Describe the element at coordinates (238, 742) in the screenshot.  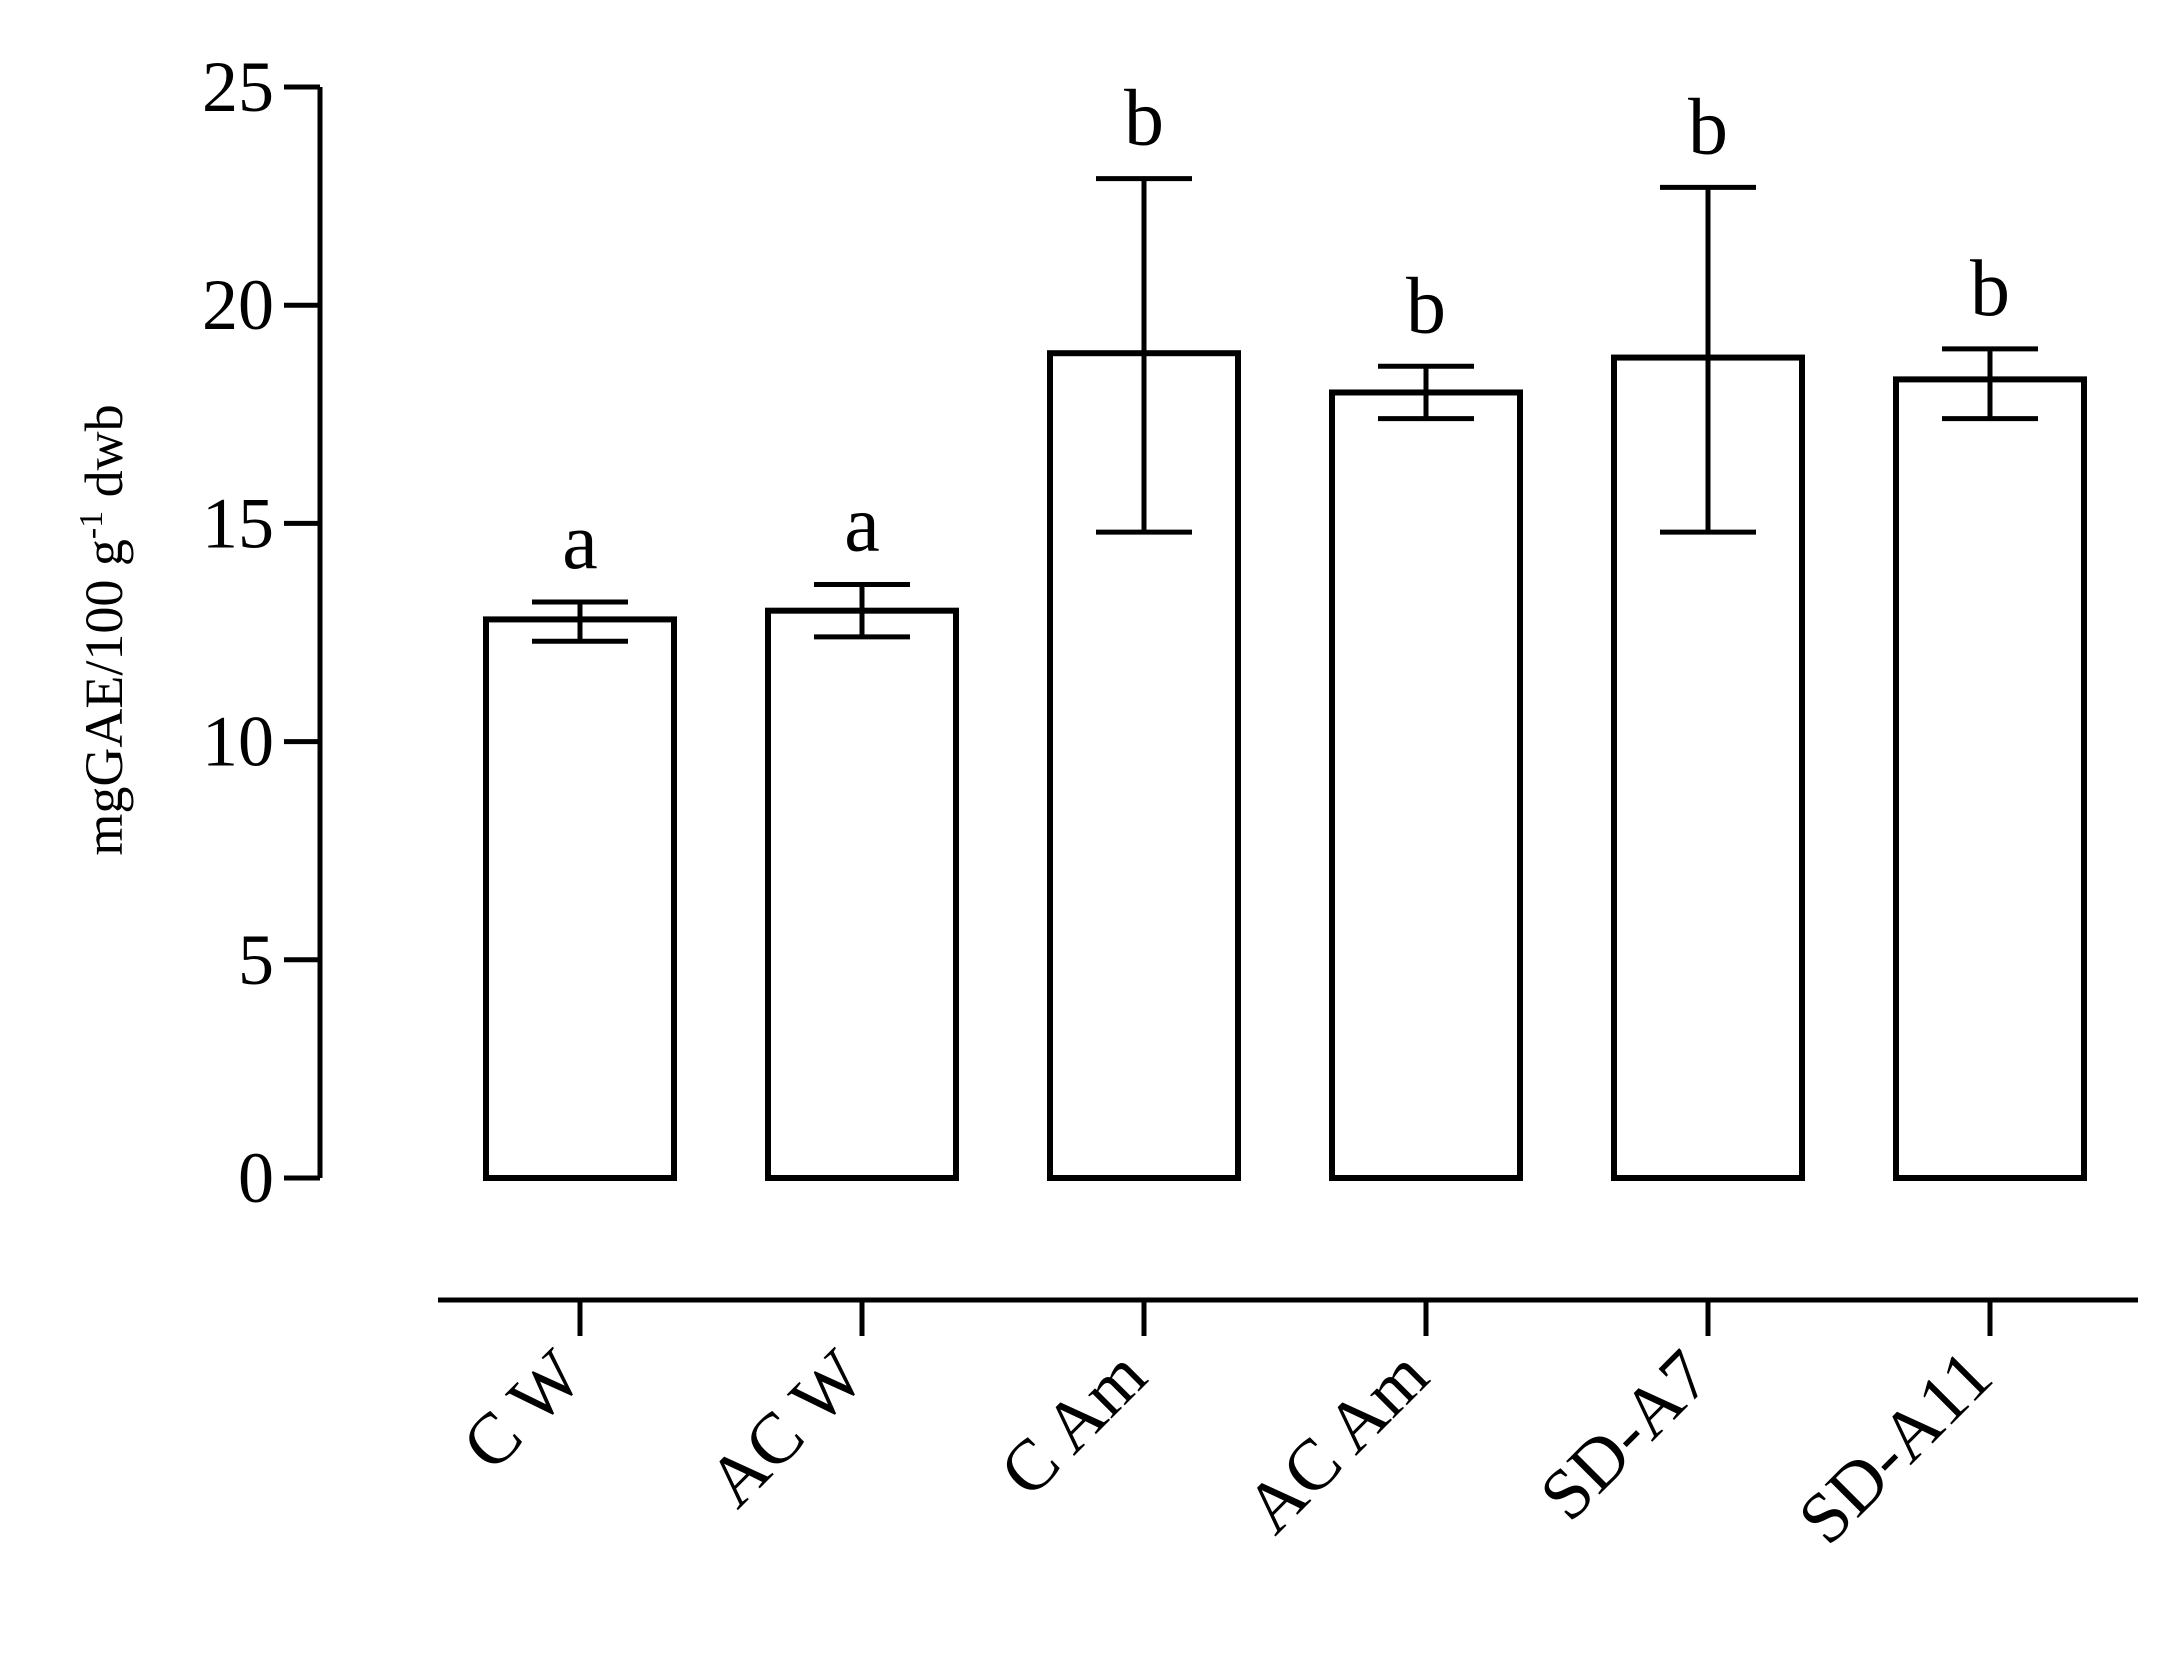
I see `y-tick-label: 10` at that location.